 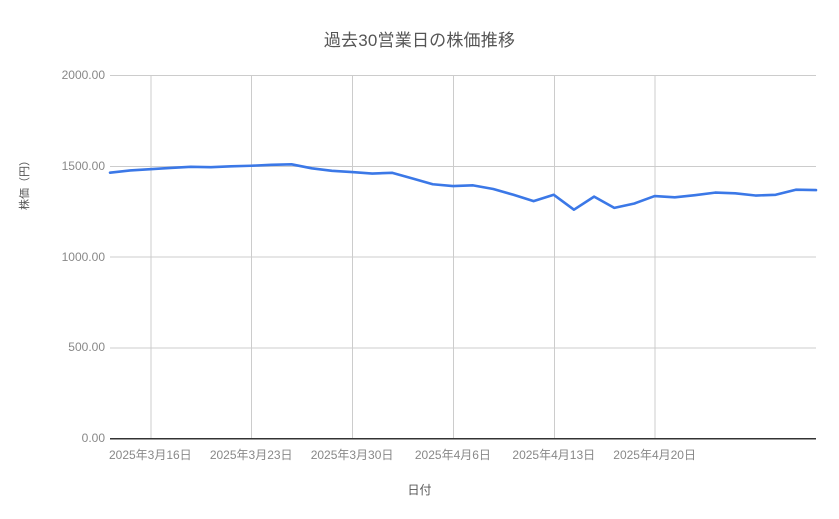 What do you see at coordinates (83, 256) in the screenshot?
I see `y-tick-label: 1000.00` at bounding box center [83, 256].